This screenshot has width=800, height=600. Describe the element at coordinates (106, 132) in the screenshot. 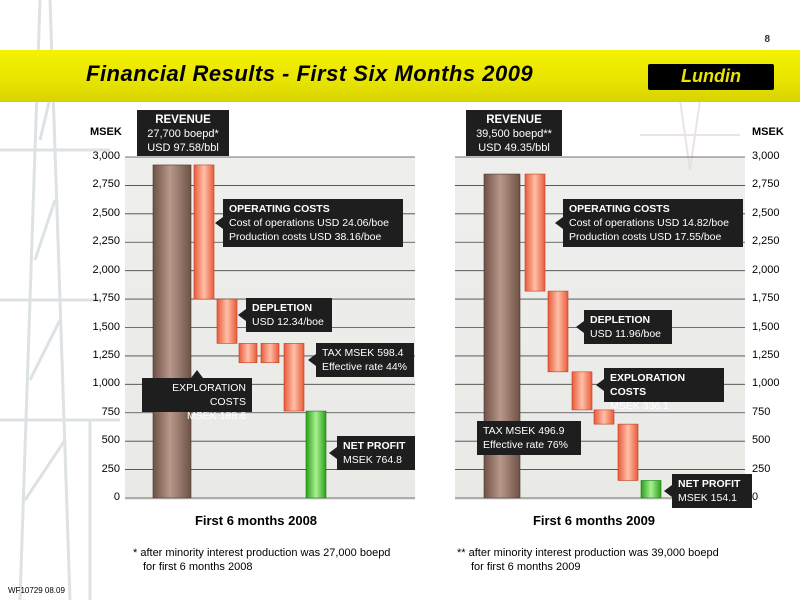

I see `y-axis-unit-left: MSEK` at that location.